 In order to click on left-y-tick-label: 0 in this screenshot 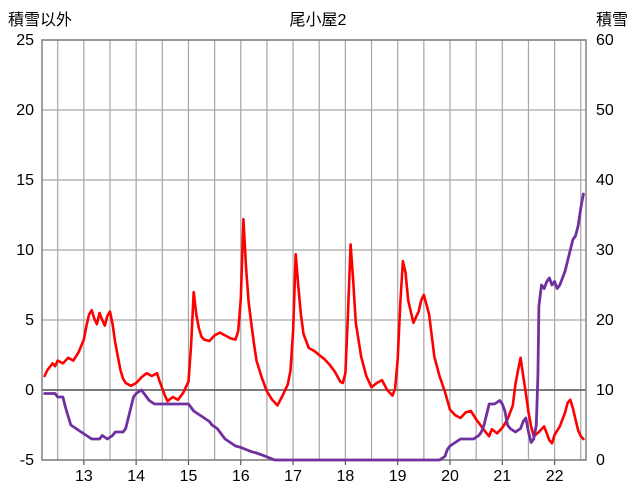, I will do `click(29, 390)`.